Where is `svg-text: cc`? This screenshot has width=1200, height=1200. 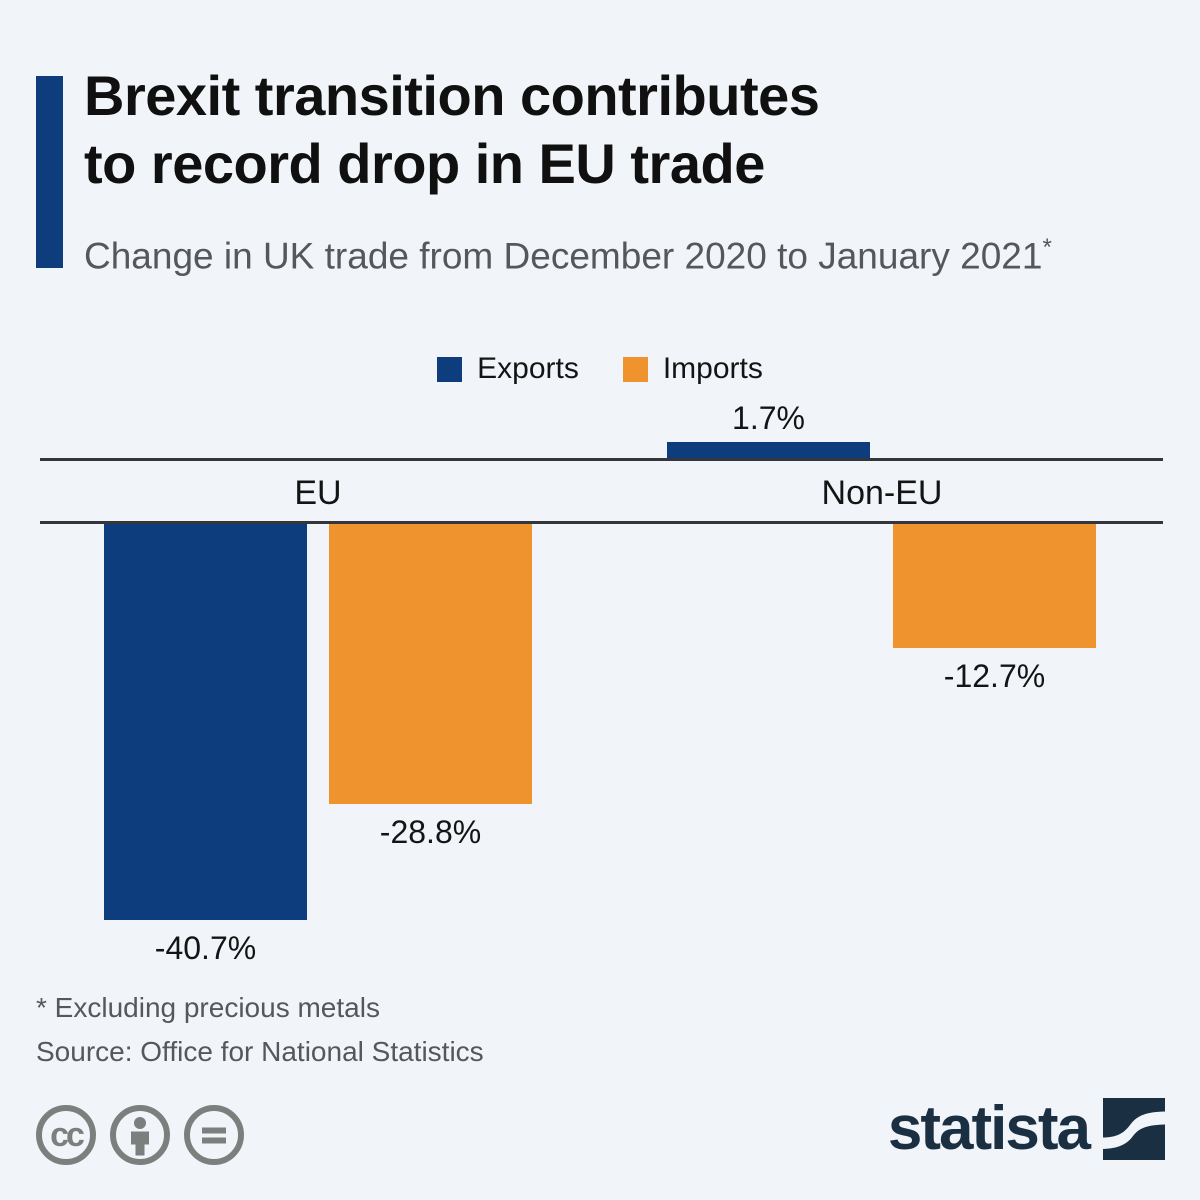 svg-text: cc is located at coordinates (67, 1135).